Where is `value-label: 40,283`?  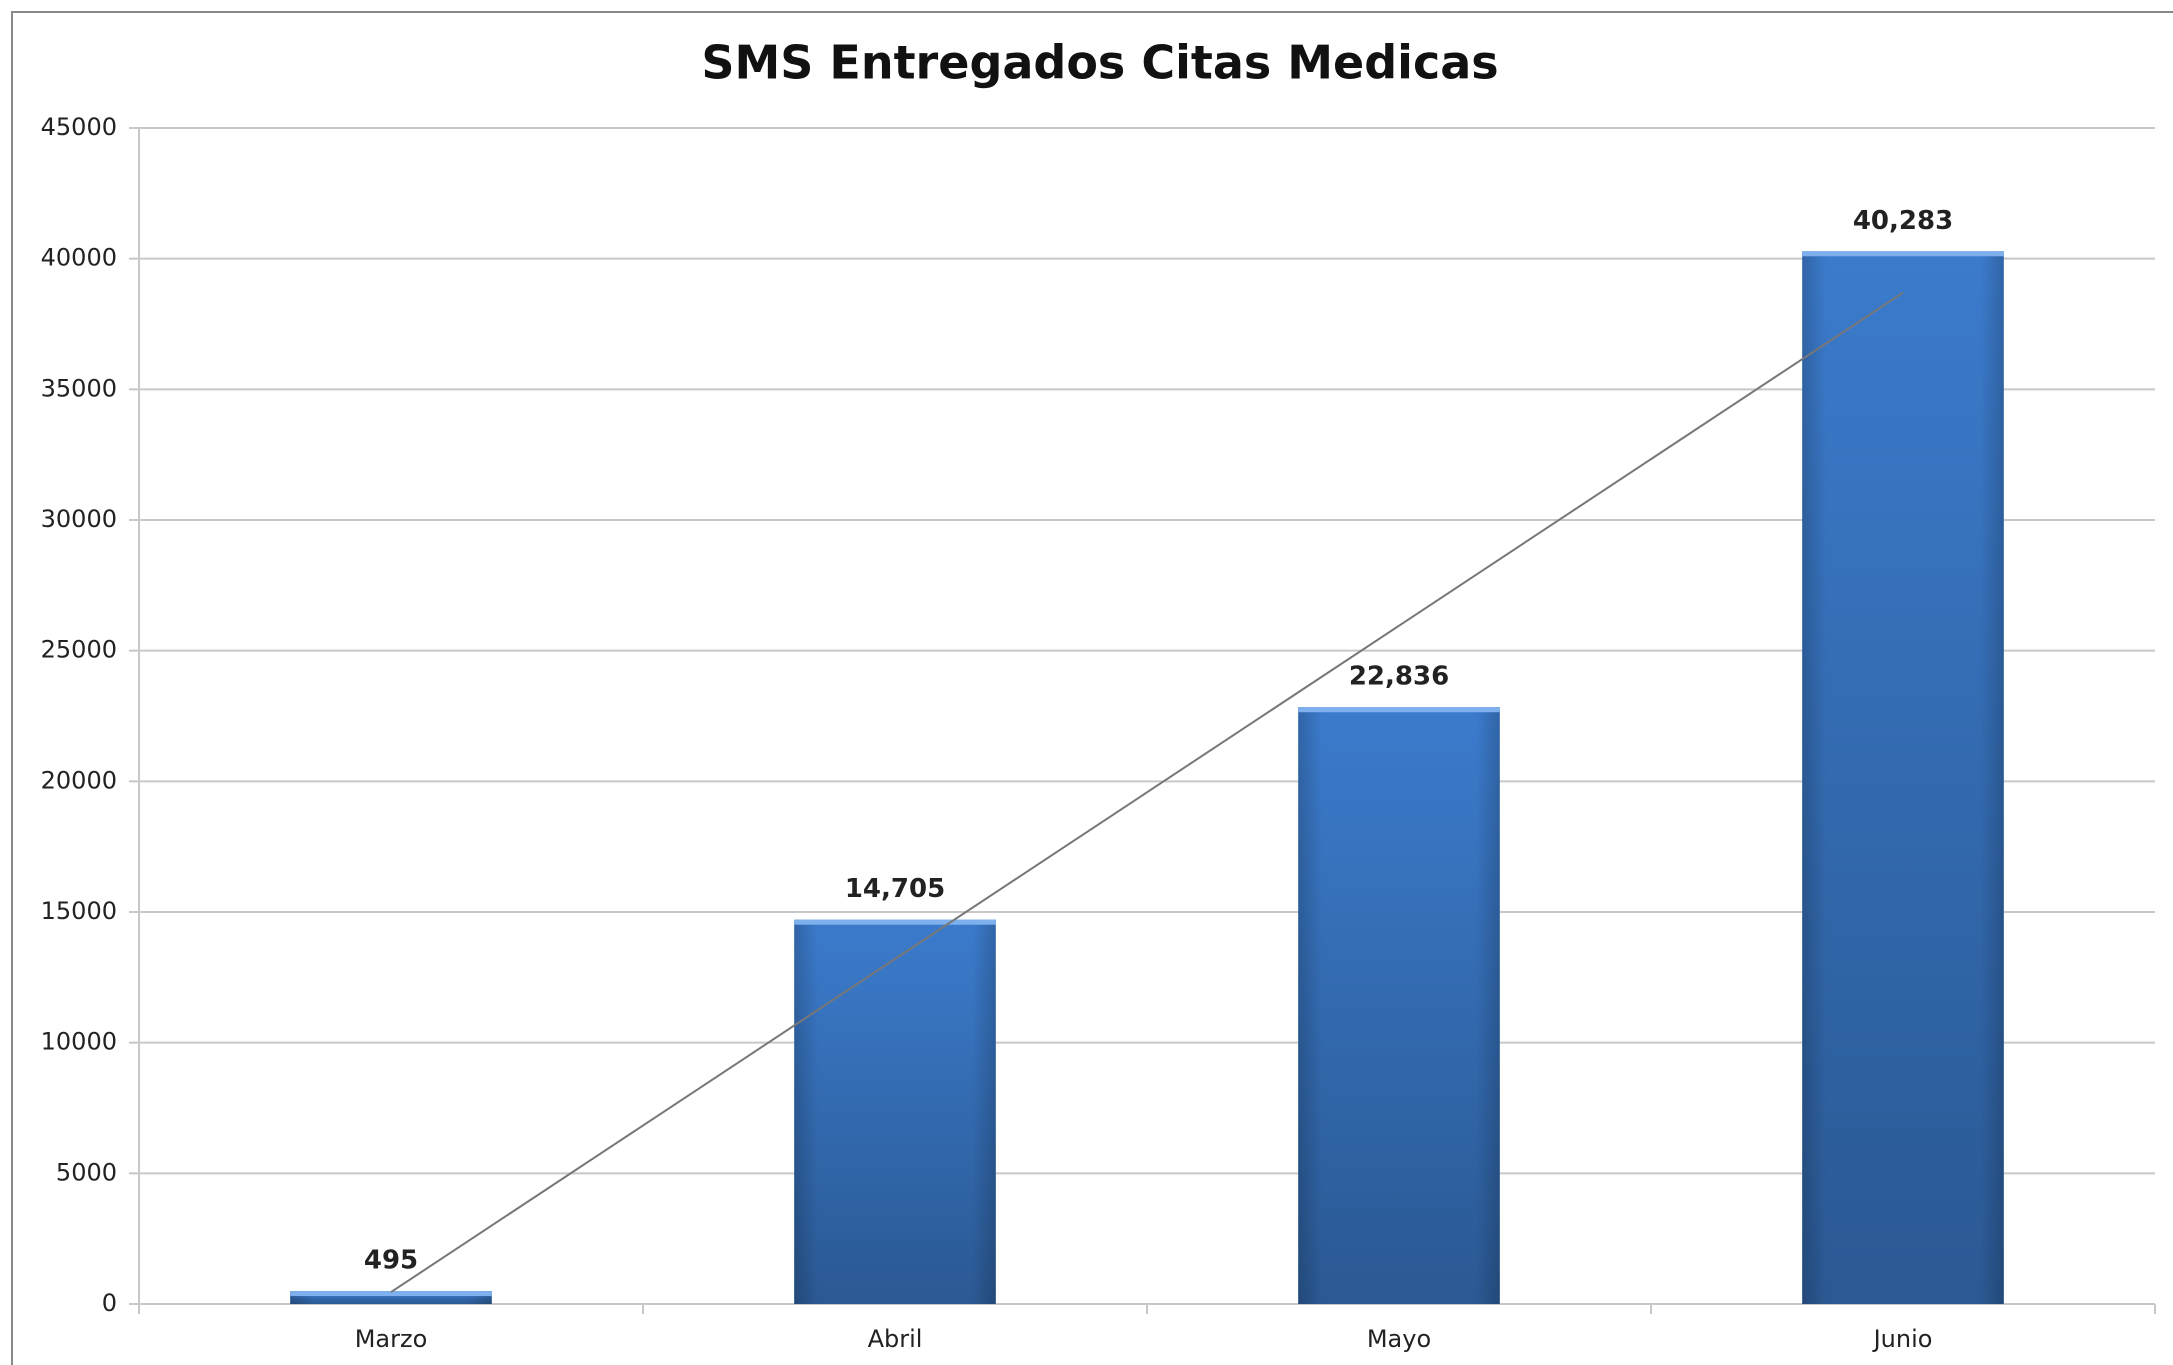
value-label: 40,283 is located at coordinates (1903, 221).